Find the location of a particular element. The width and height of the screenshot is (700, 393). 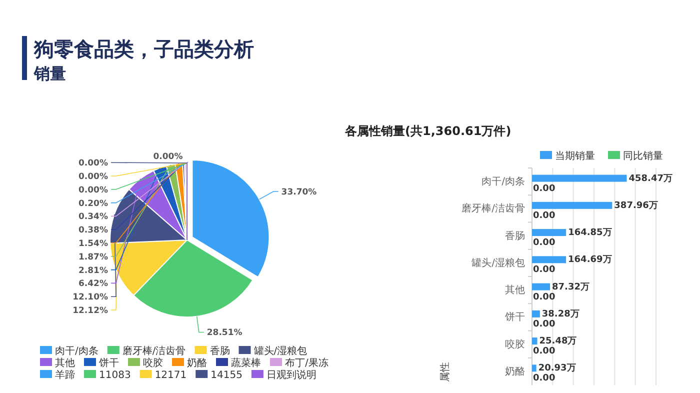

legend-label: 羊蹄 is located at coordinates (65, 375).